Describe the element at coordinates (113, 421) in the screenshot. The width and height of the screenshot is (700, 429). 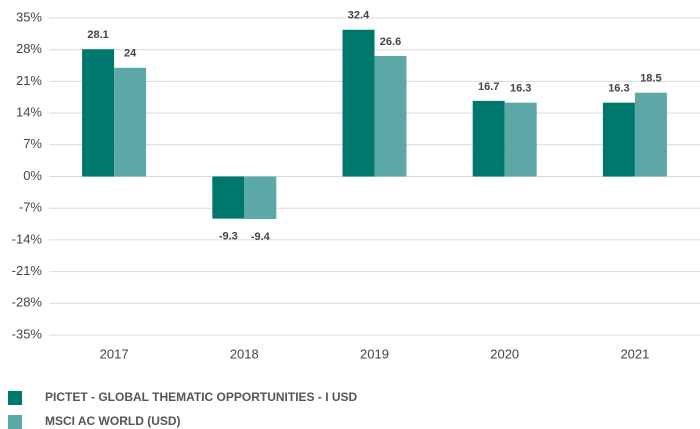
I see `legend-label: MSCI AC WORLD (USD)` at that location.